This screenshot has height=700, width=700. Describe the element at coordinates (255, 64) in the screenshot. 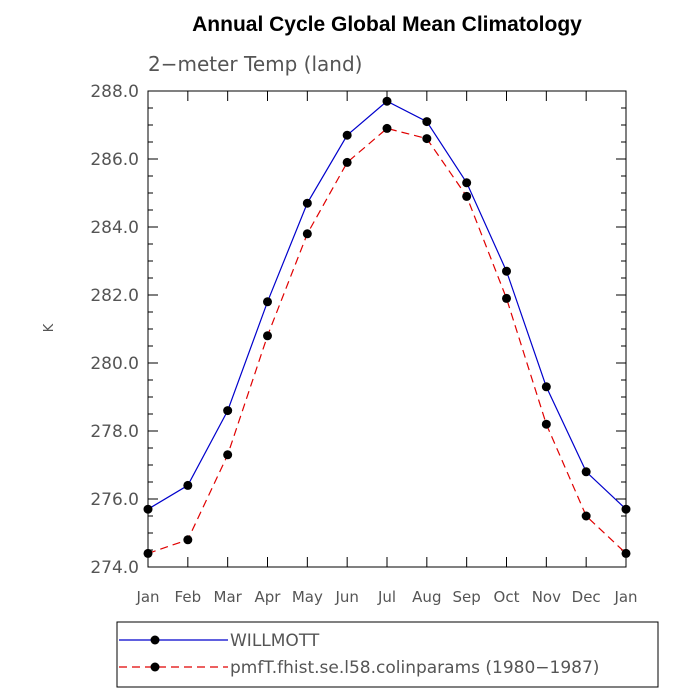

I see `chart-subtitle: 2−meter Temp (land)` at that location.